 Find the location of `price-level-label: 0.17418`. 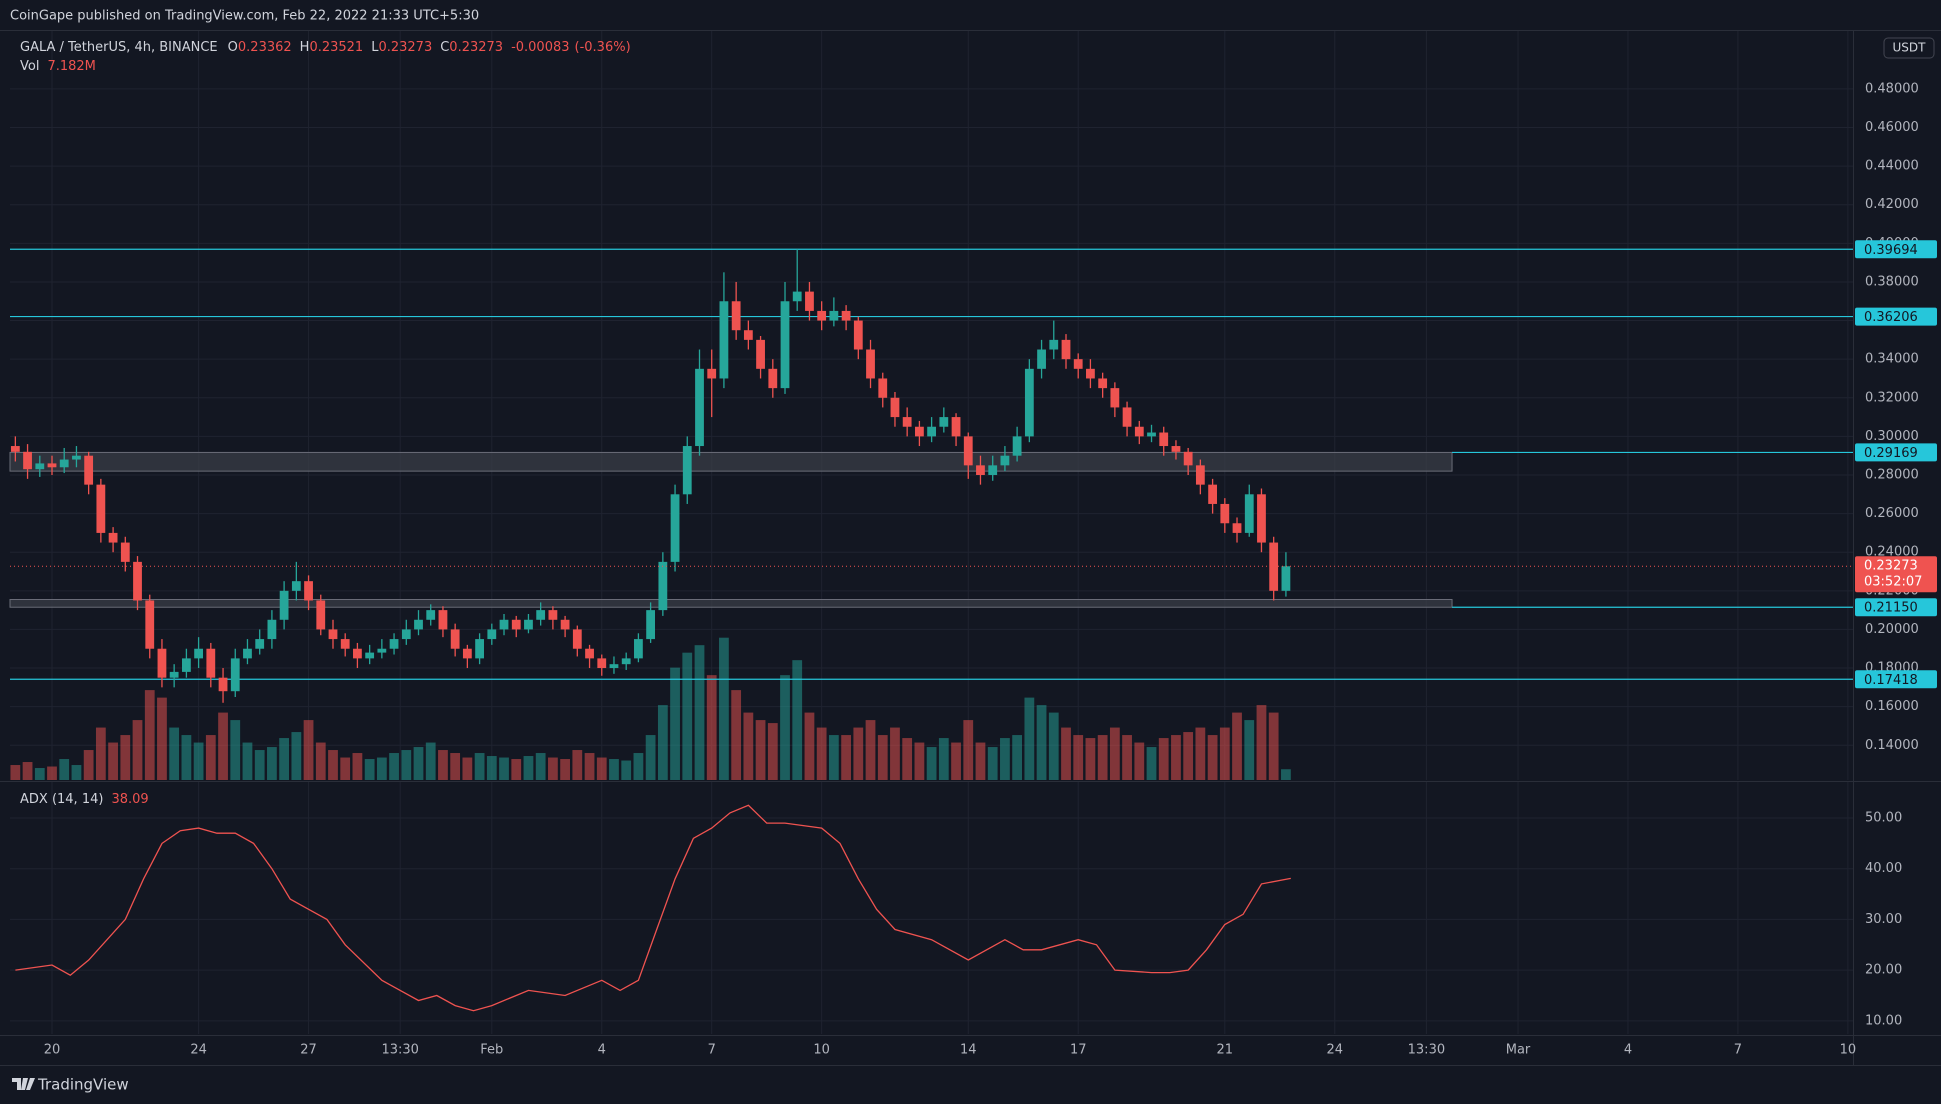

price-level-label: 0.17418 is located at coordinates (1891, 680).